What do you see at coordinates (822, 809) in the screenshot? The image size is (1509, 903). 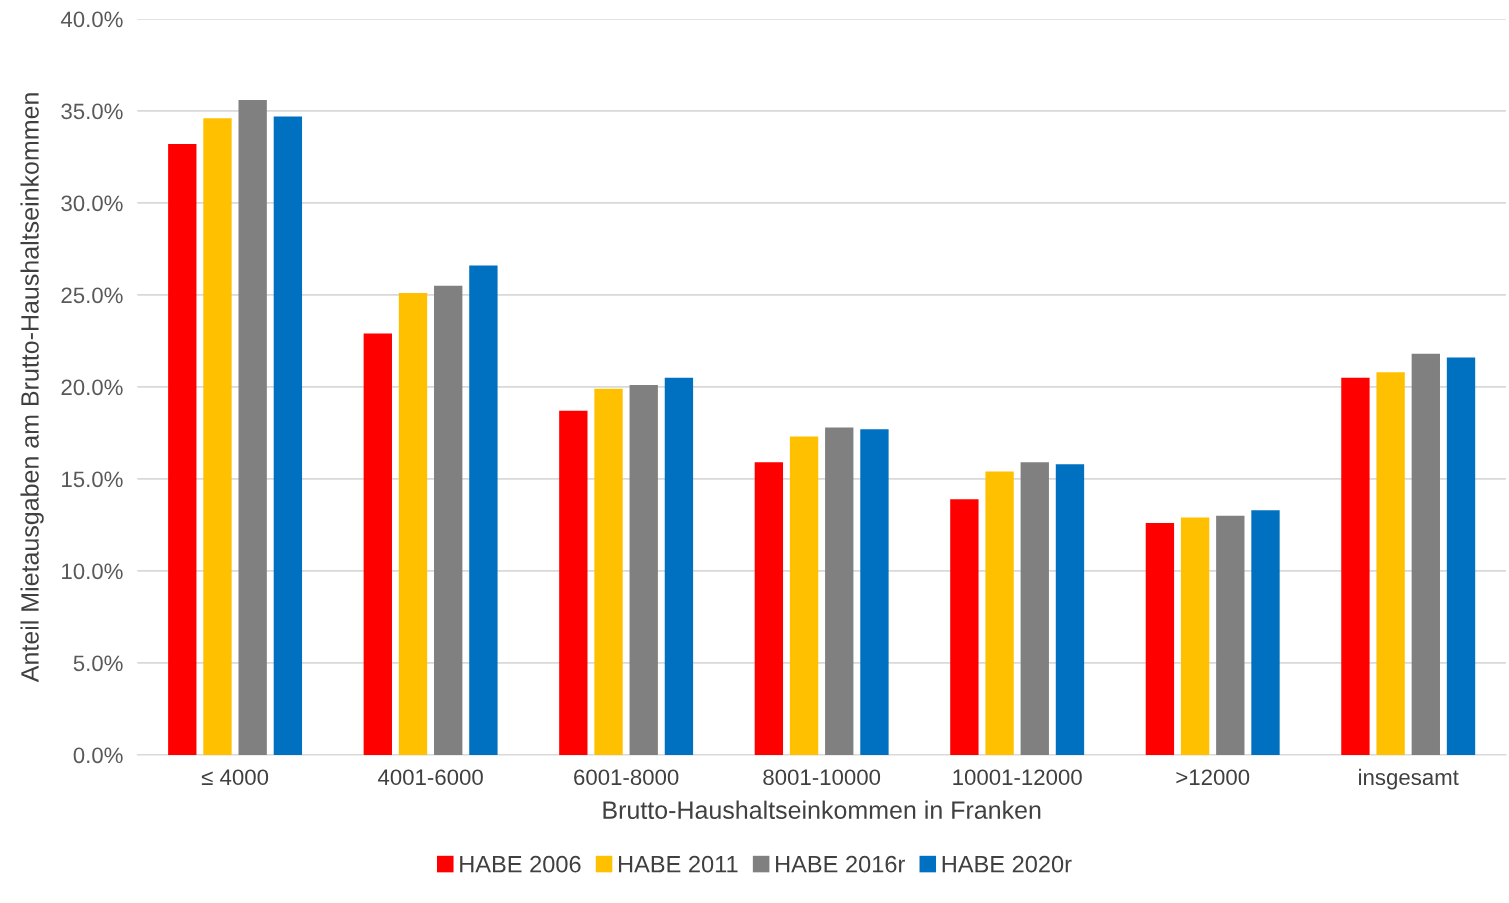 I see `x-axis-title: Brutto-Haushaltseinkommen in Franken` at bounding box center [822, 809].